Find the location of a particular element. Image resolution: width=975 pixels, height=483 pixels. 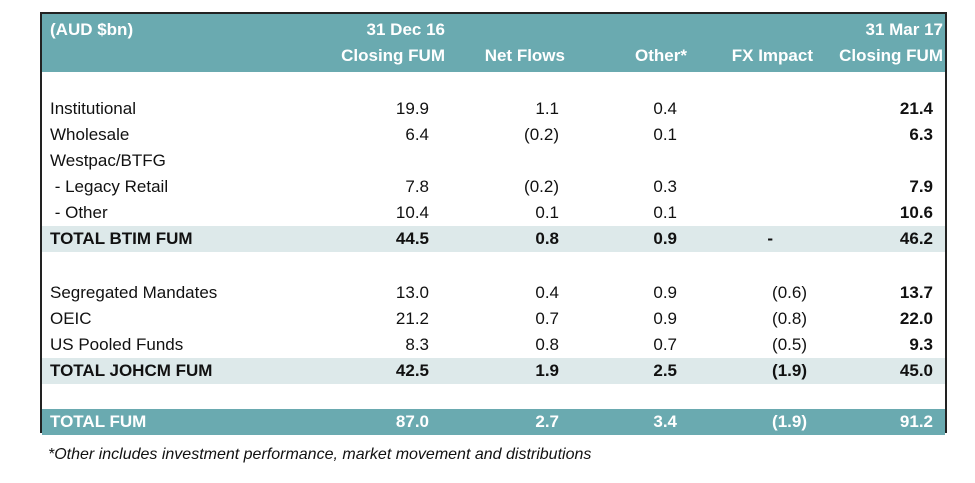

cell-other: 3.4 is located at coordinates (665, 421).